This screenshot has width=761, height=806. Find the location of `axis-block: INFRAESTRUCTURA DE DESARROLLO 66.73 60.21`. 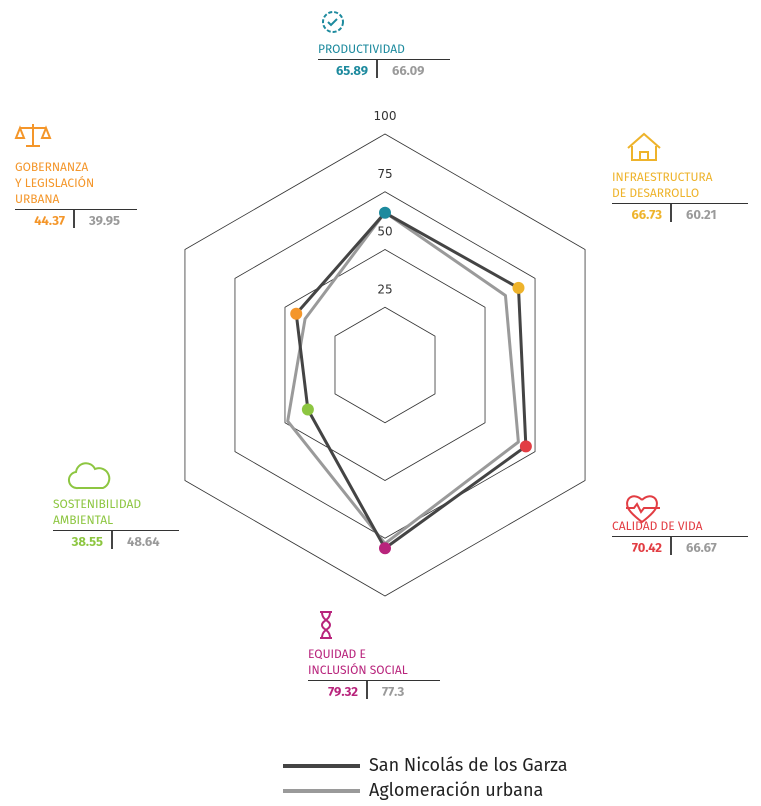

axis-block: INFRAESTRUCTURA DE DESARROLLO 66.73 60.21 is located at coordinates (680, 196).